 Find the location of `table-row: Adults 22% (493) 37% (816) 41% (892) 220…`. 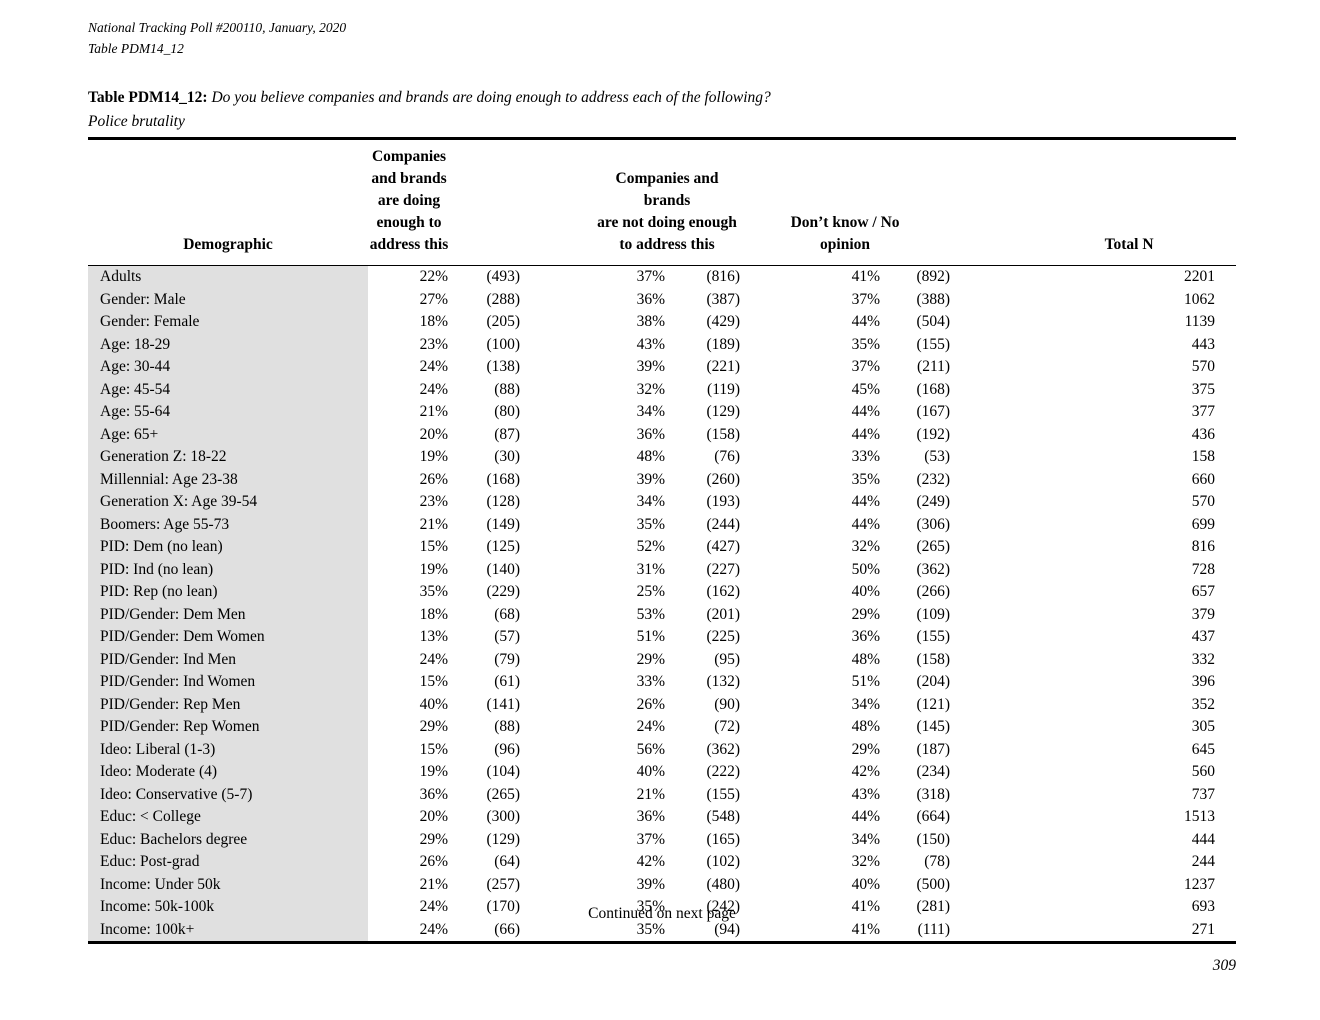

table-row: Adults 22% (493) 37% (816) 41% (892) 220… is located at coordinates (662, 277).